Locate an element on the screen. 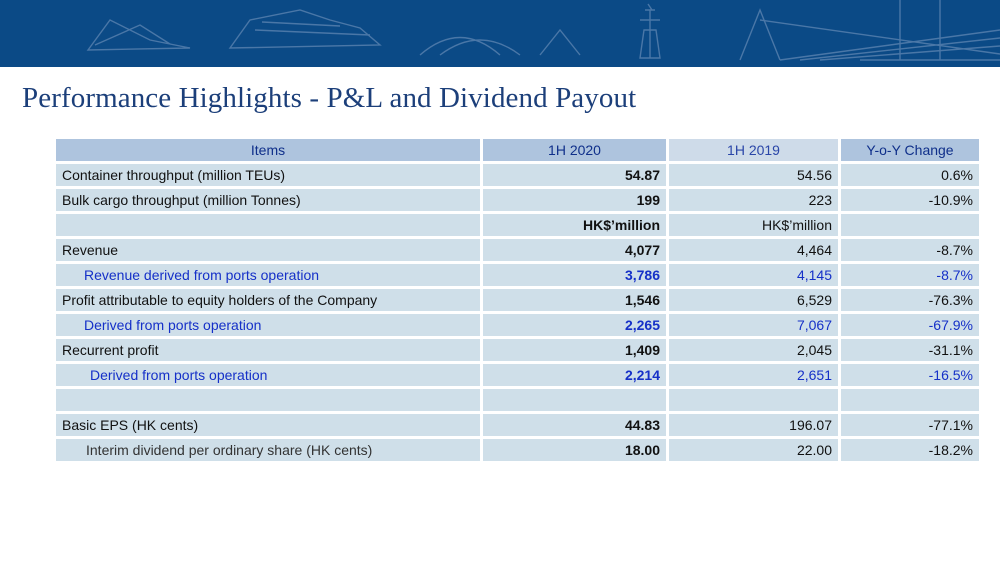  value-1h-2019: 4,464 is located at coordinates (753, 250).